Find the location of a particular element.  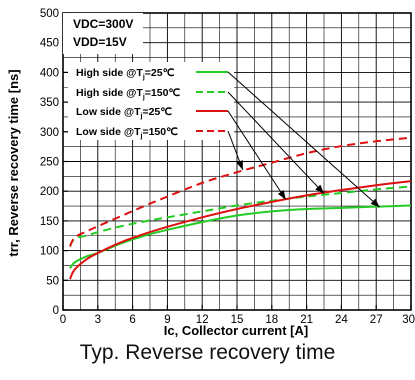

y-tick-label: 400 is located at coordinates (49, 73).